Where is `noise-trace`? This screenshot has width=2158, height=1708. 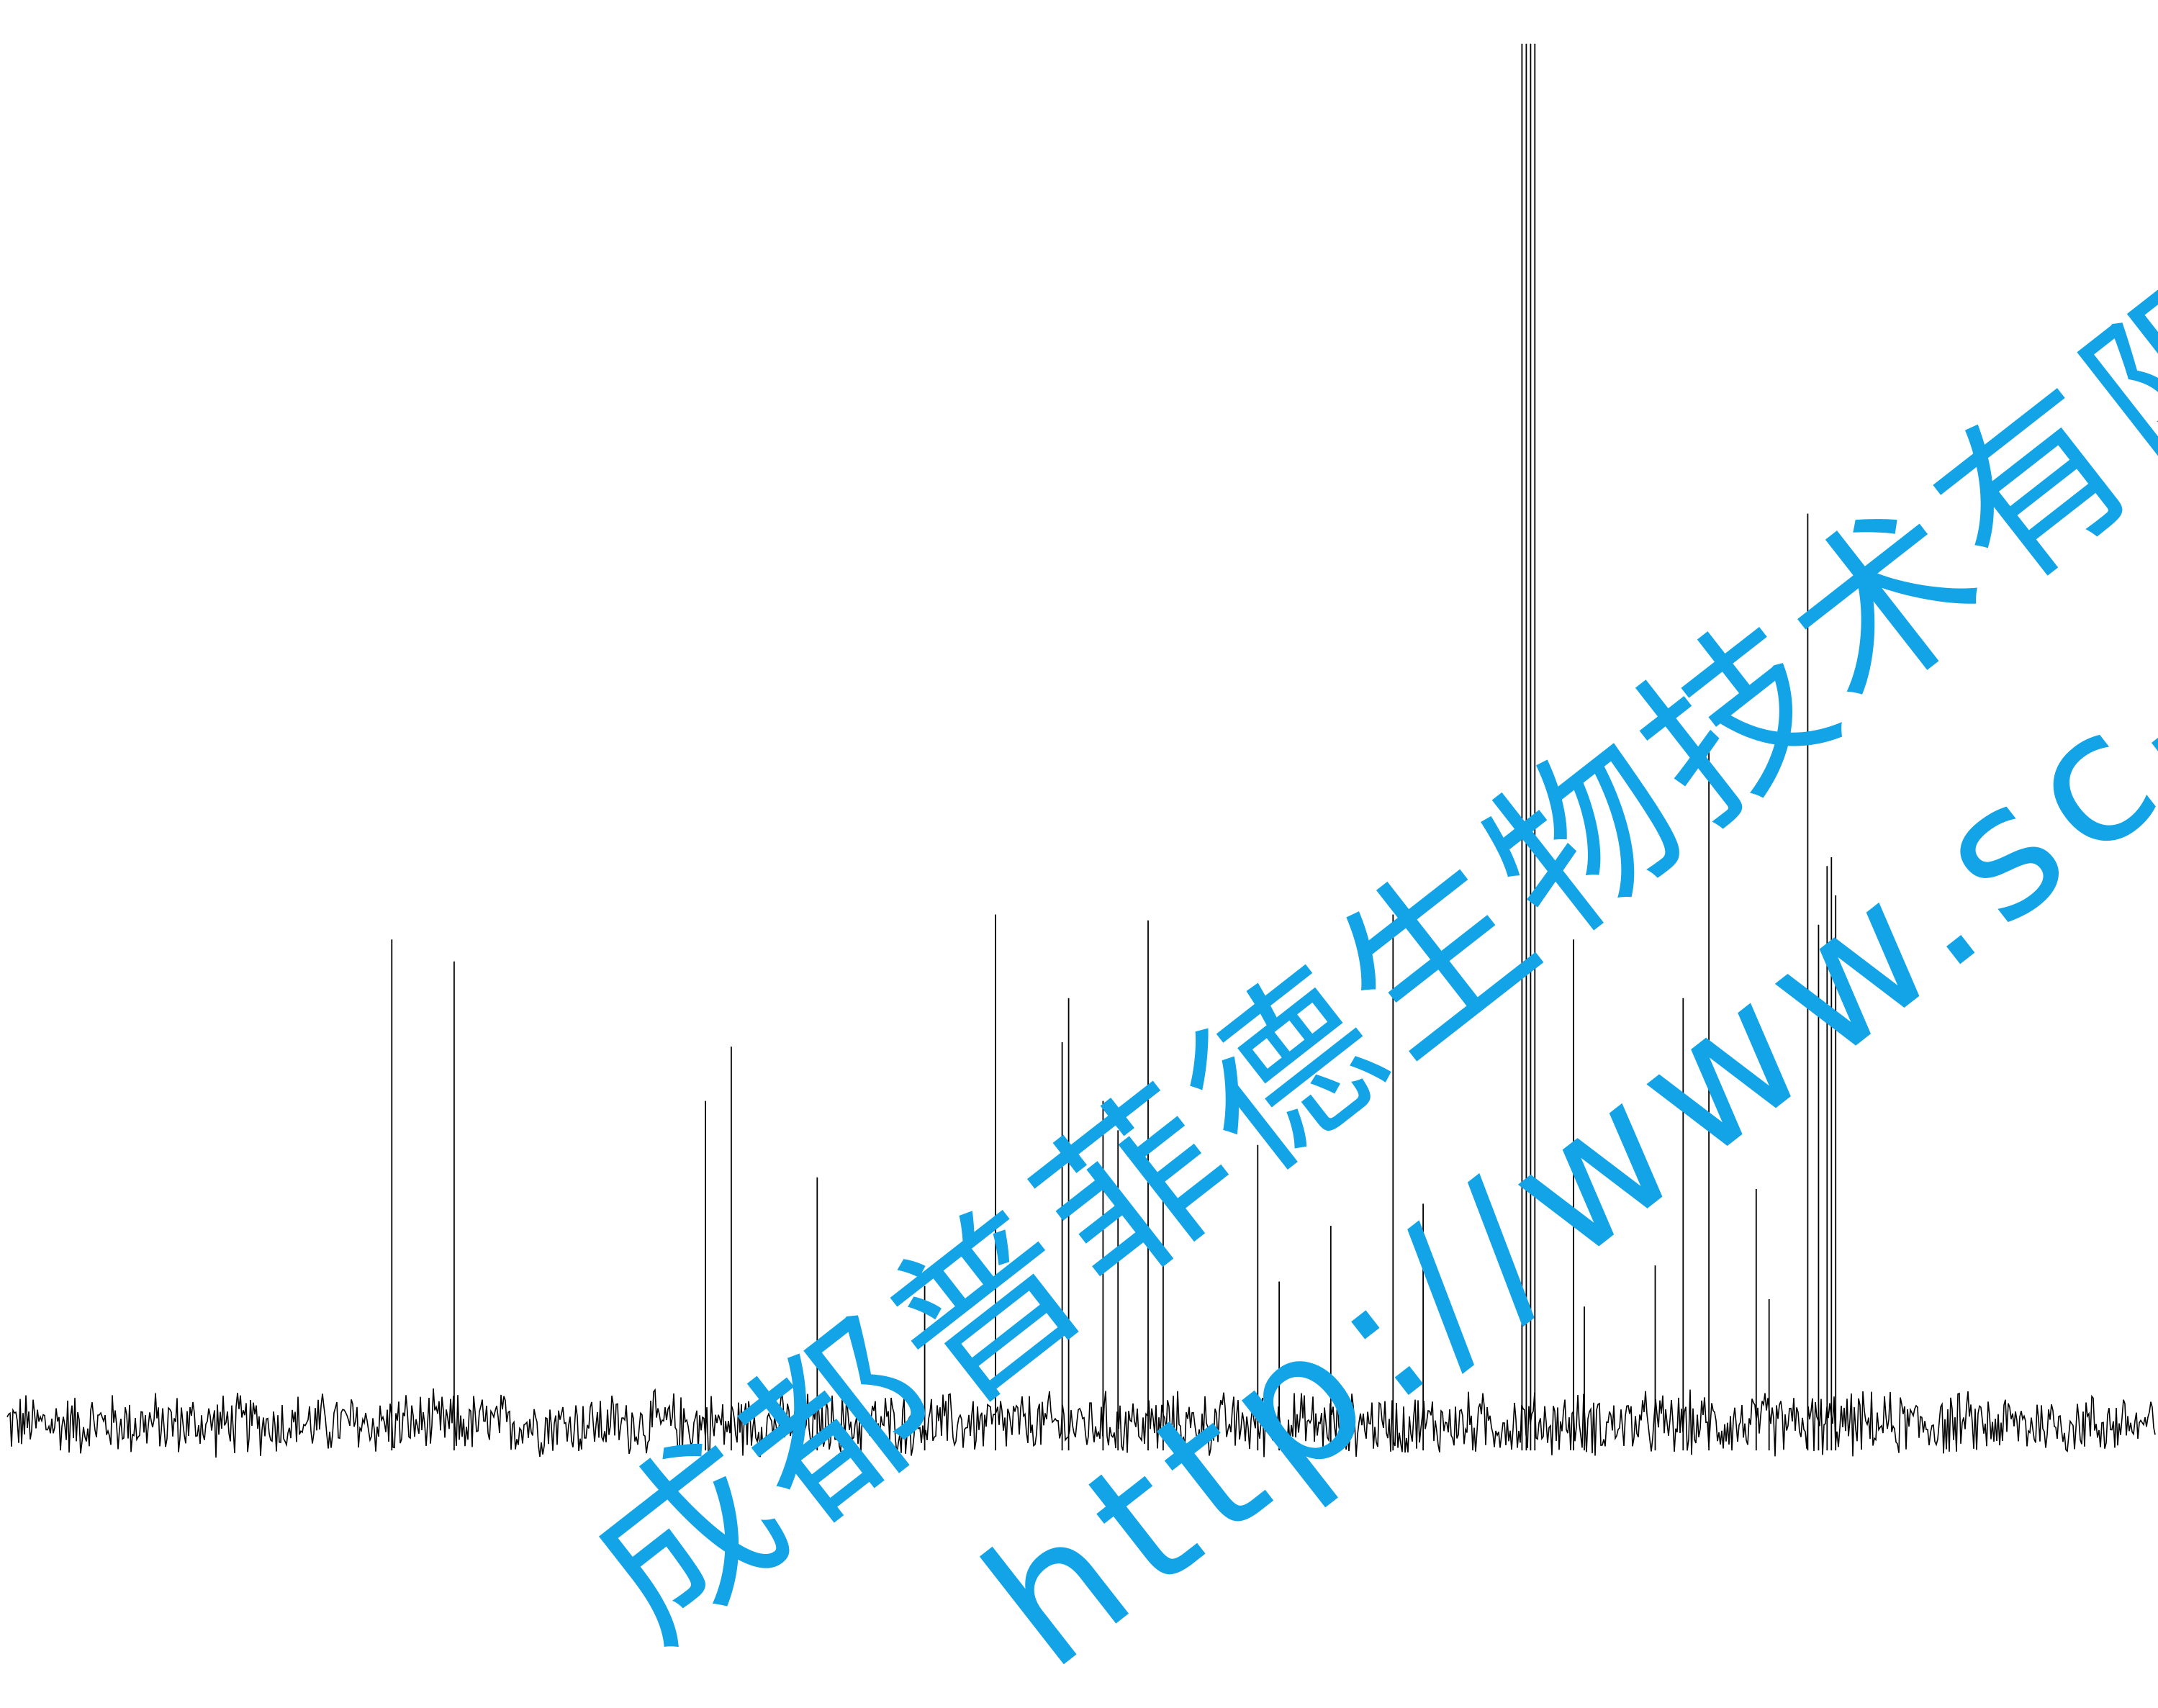
noise-trace is located at coordinates (1081, 1423).